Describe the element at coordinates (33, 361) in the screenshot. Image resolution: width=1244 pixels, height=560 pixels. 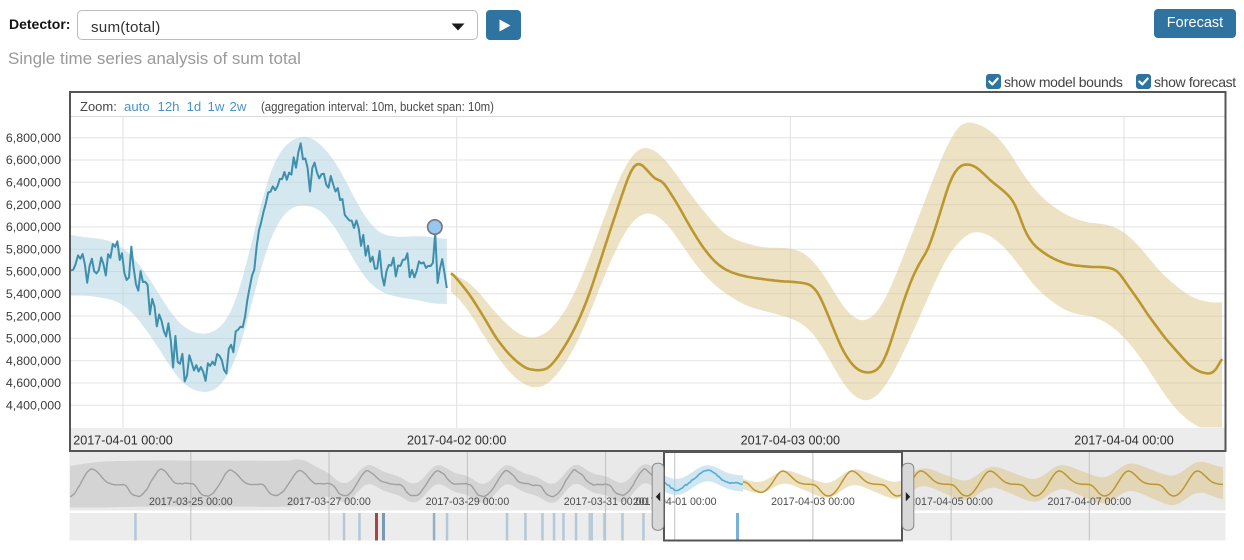
I see `svg-text: 4,800,000` at that location.